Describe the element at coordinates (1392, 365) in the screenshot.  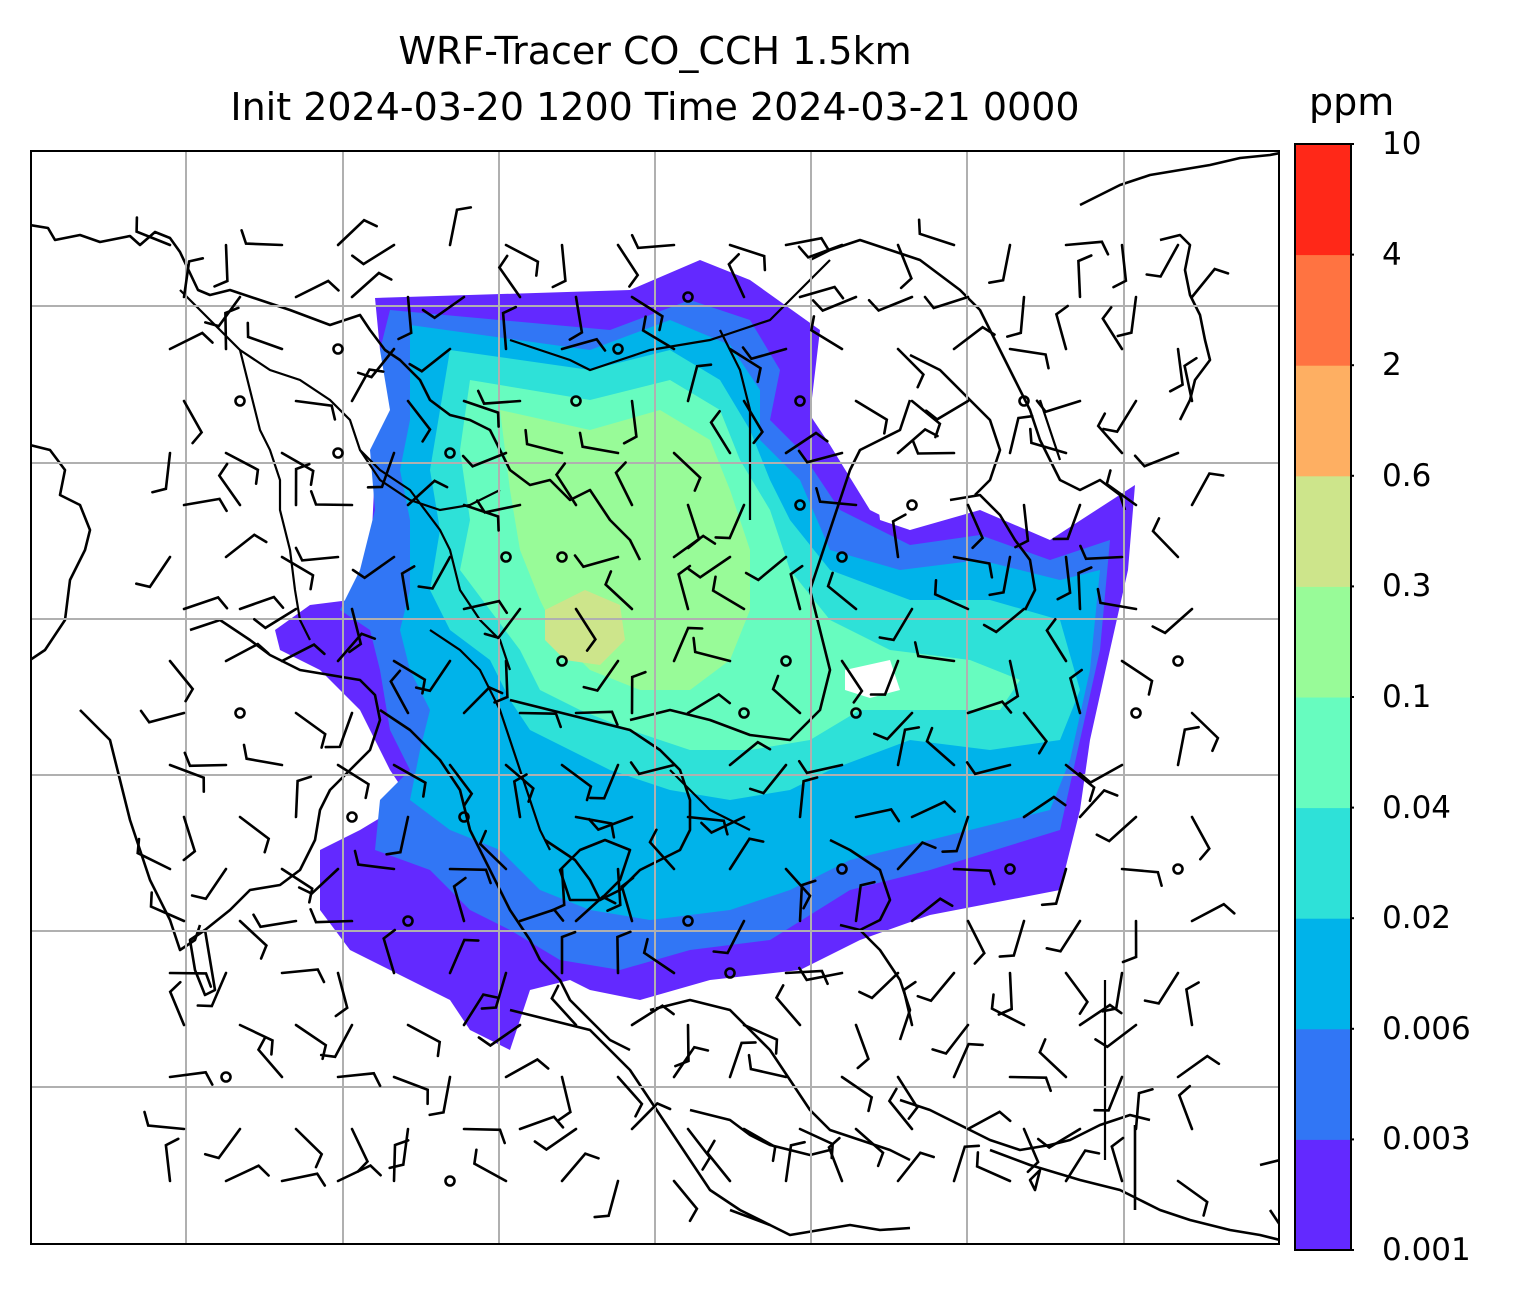
I see `colorbar-tick-label: 2` at that location.